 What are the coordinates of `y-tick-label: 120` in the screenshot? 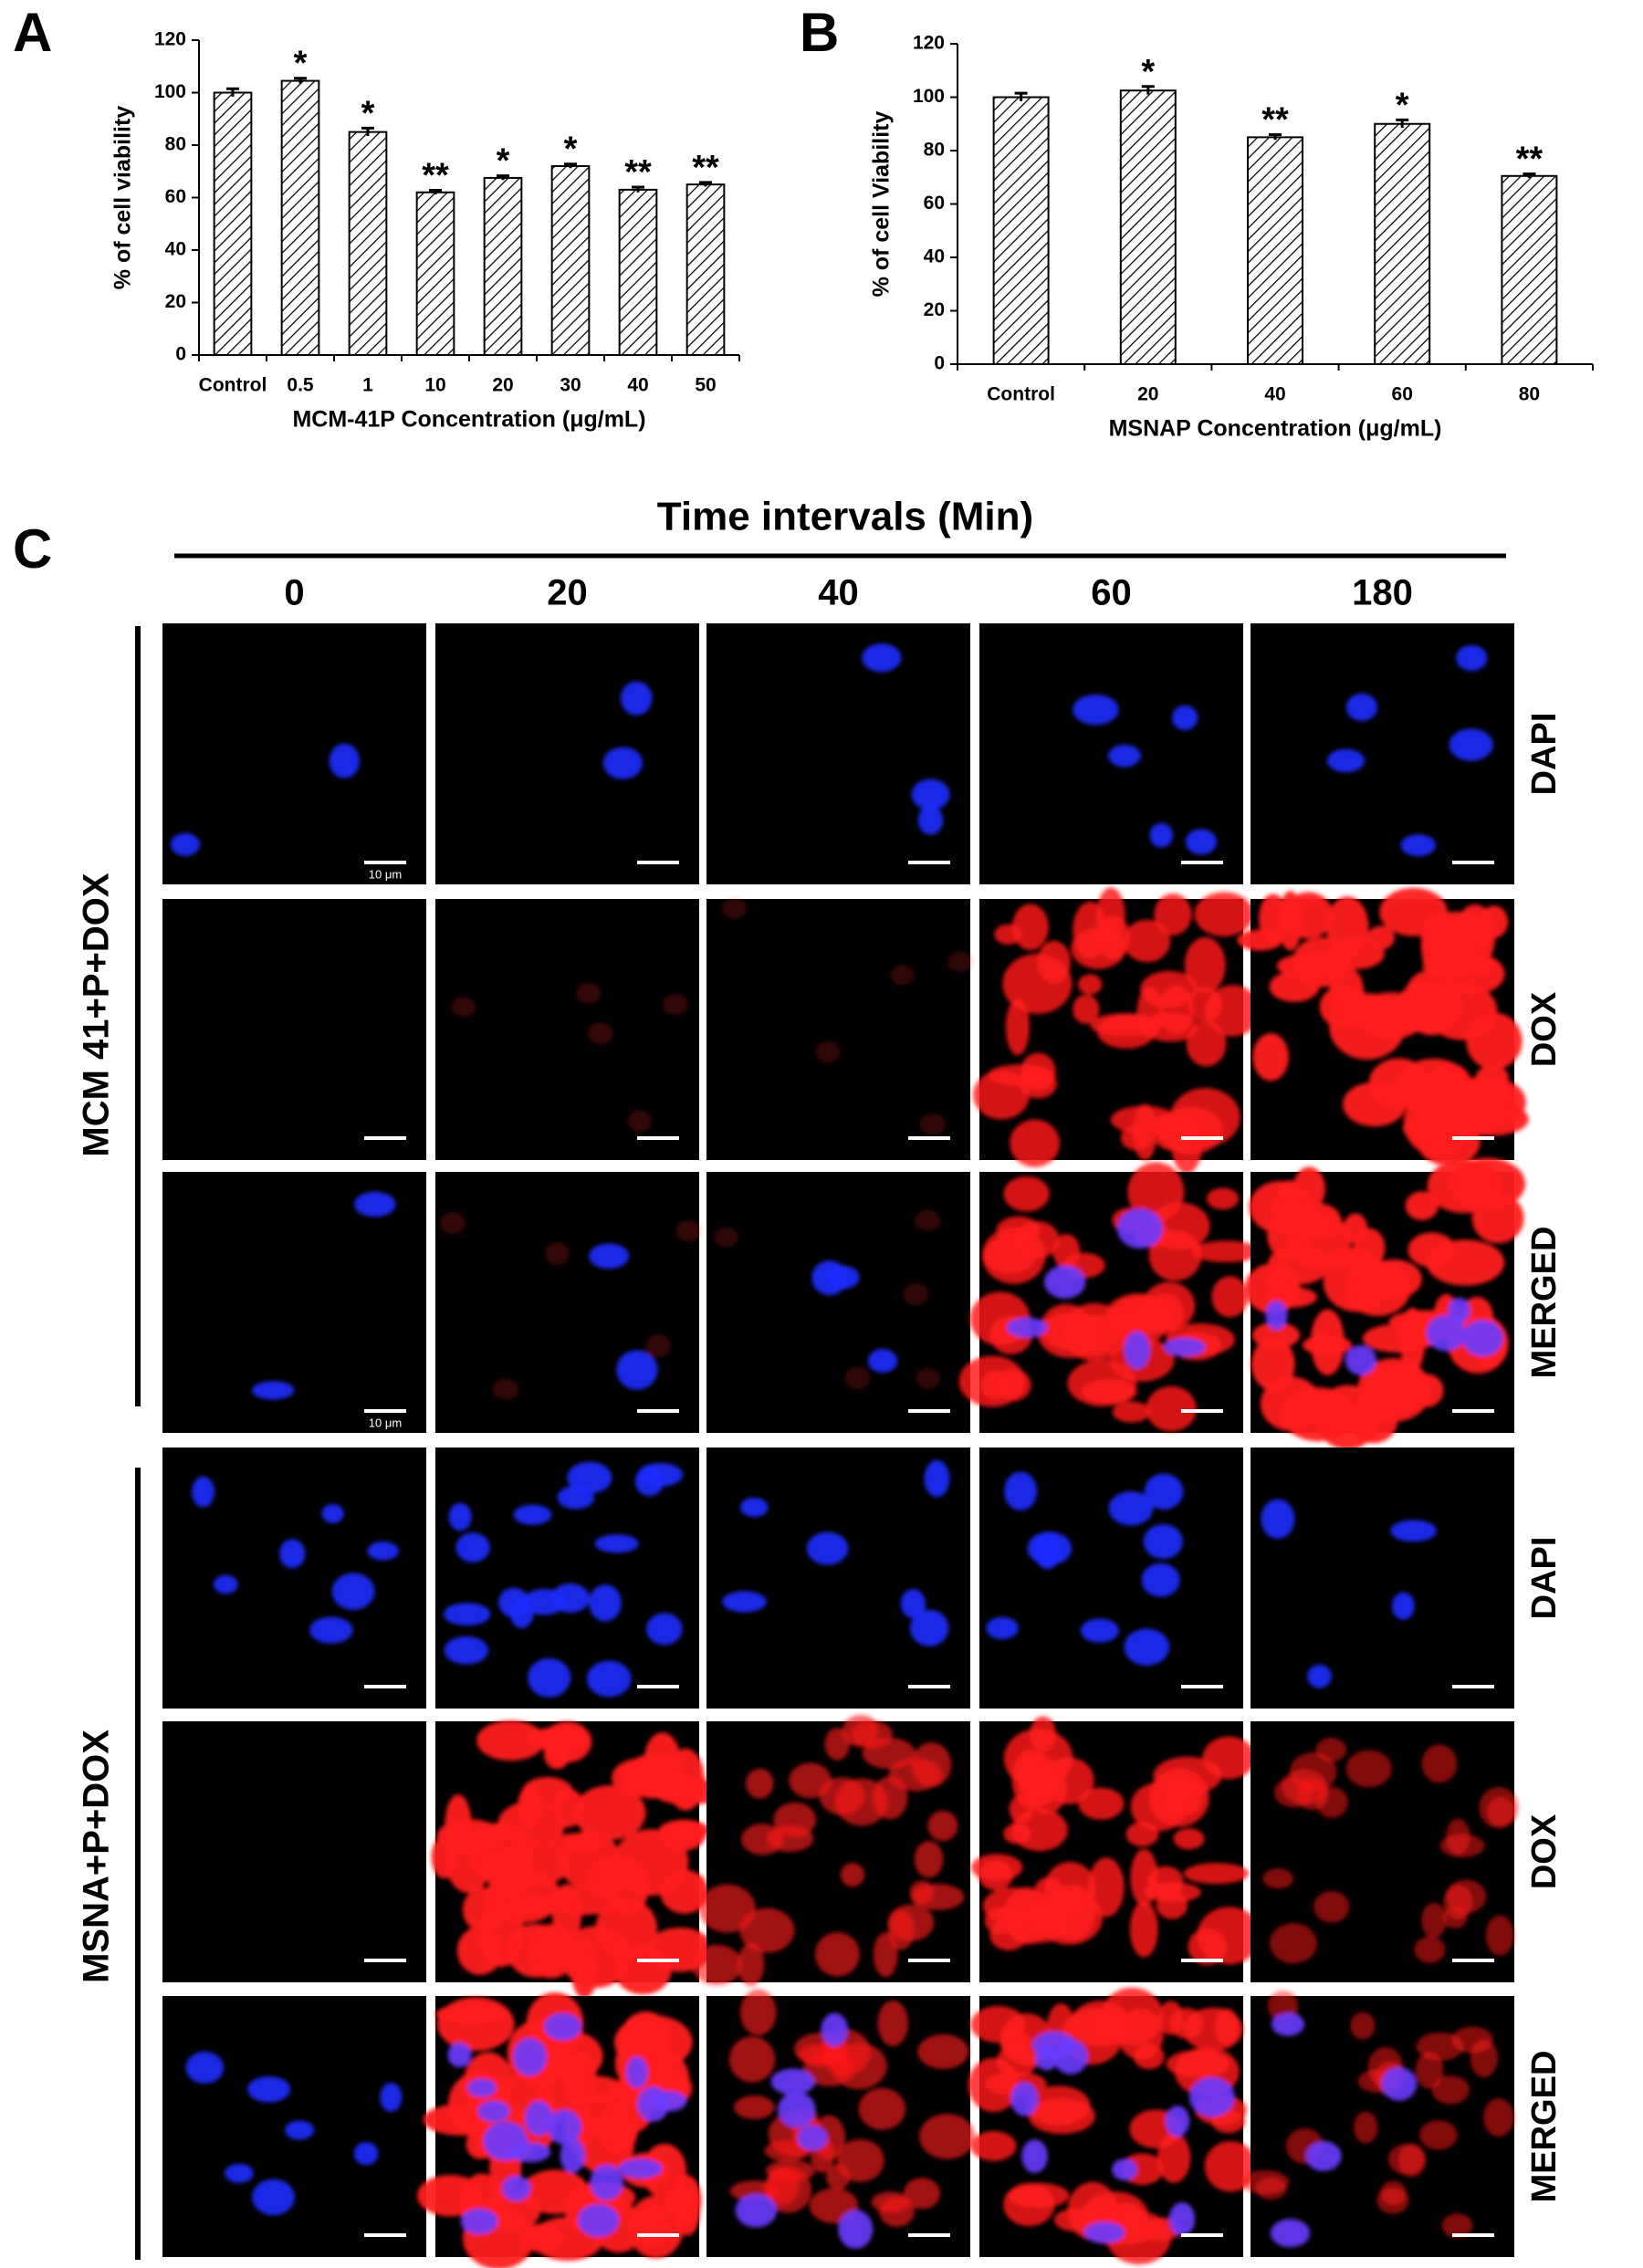 It's located at (929, 43).